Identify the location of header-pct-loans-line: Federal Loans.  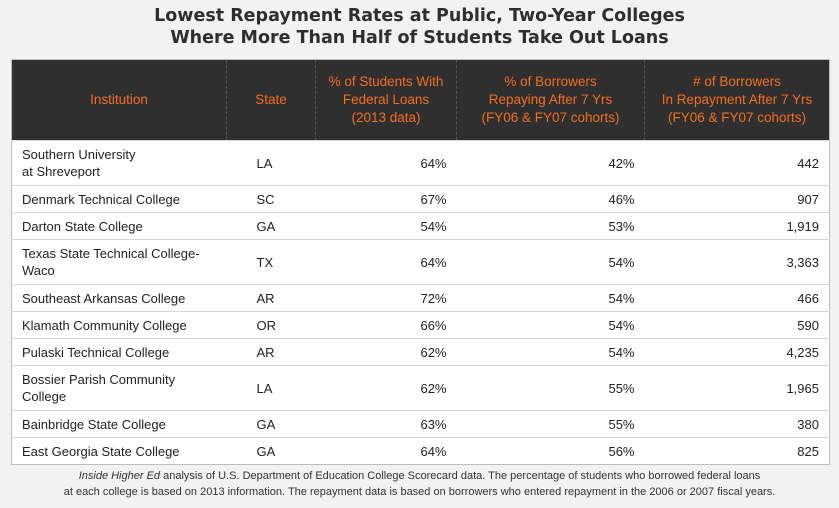
(386, 99).